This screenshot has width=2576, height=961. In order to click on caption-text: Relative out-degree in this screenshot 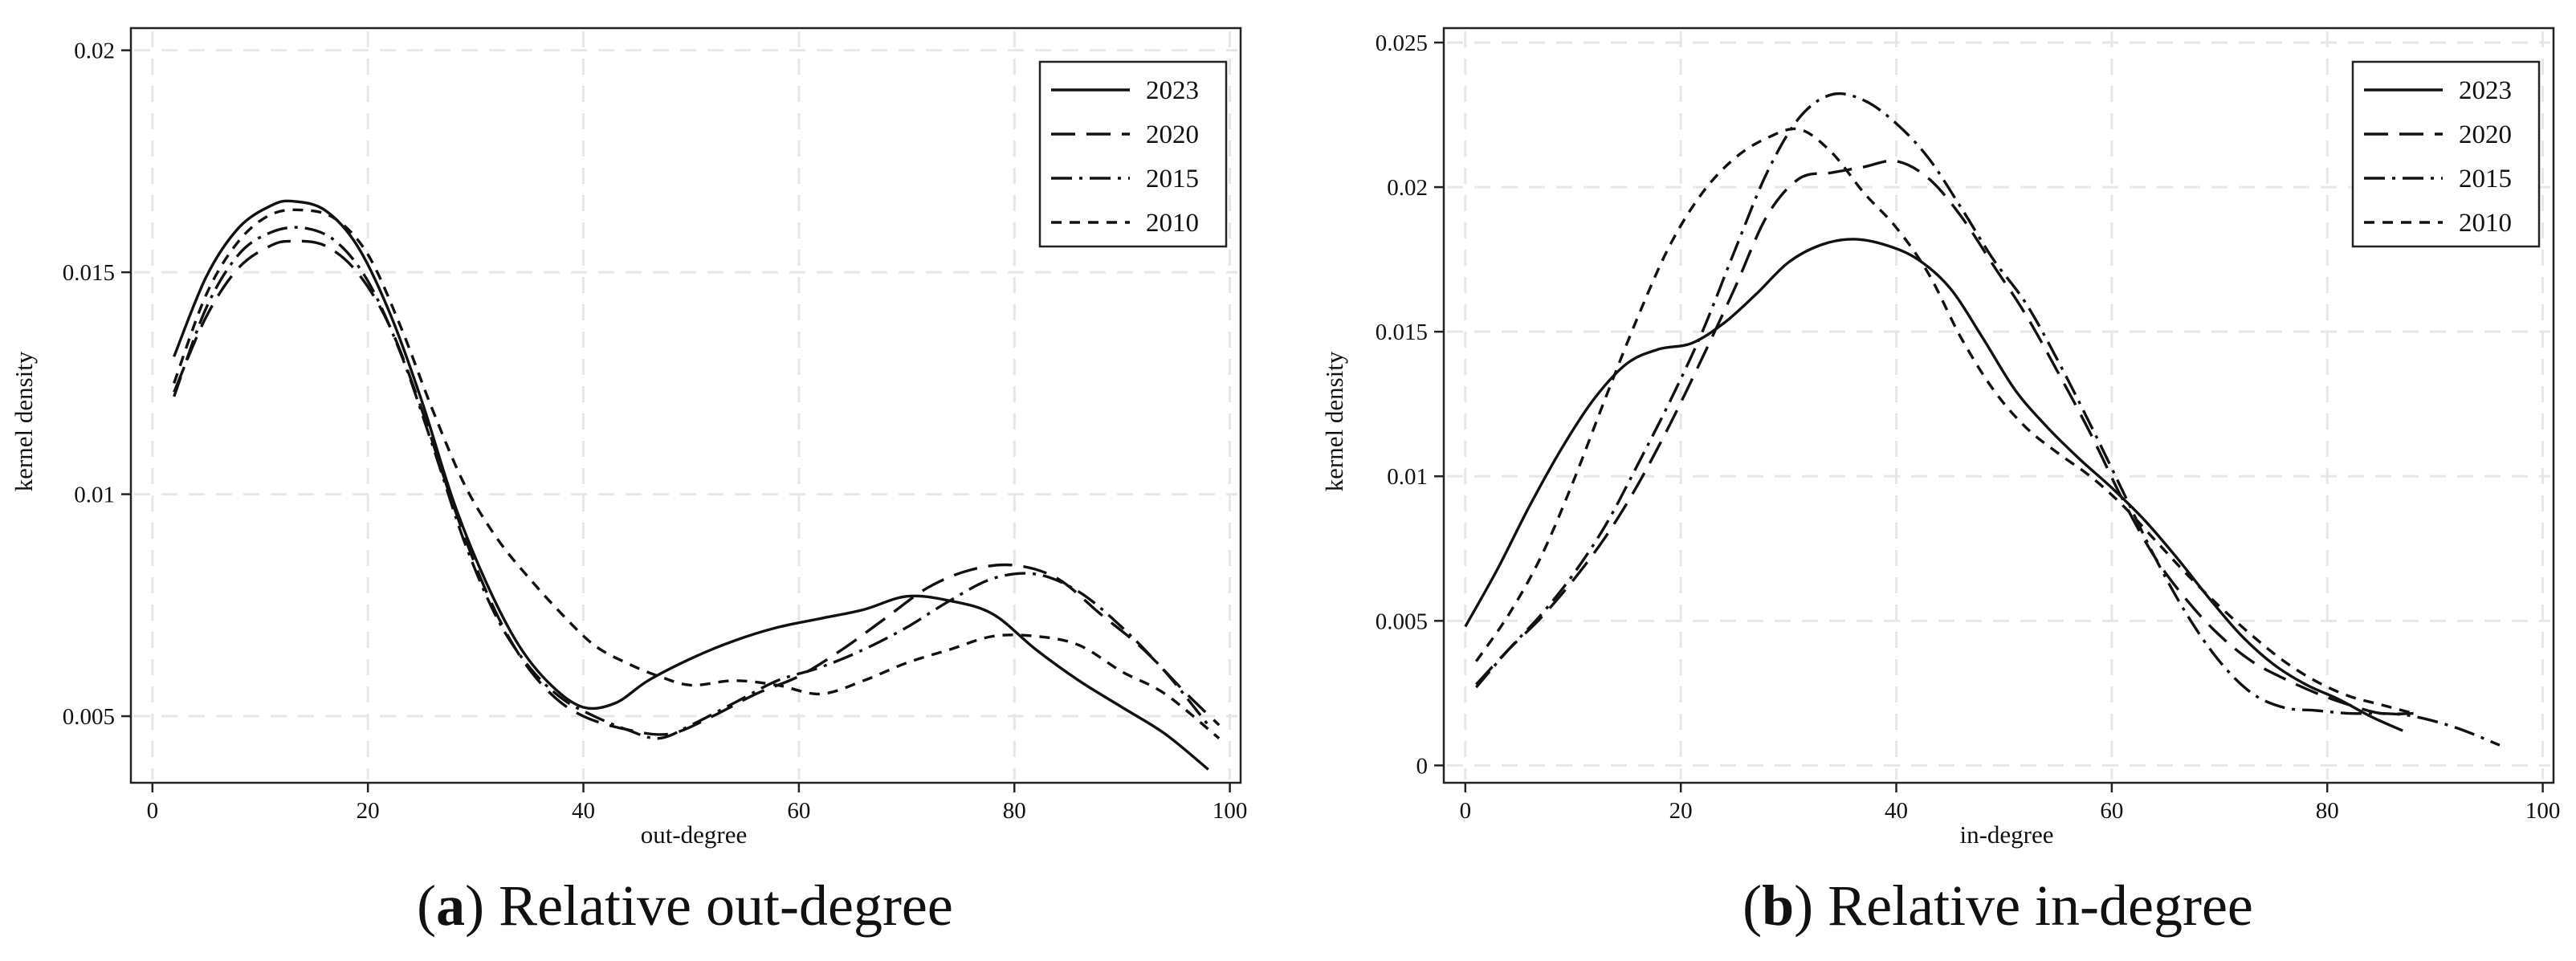, I will do `click(726, 905)`.